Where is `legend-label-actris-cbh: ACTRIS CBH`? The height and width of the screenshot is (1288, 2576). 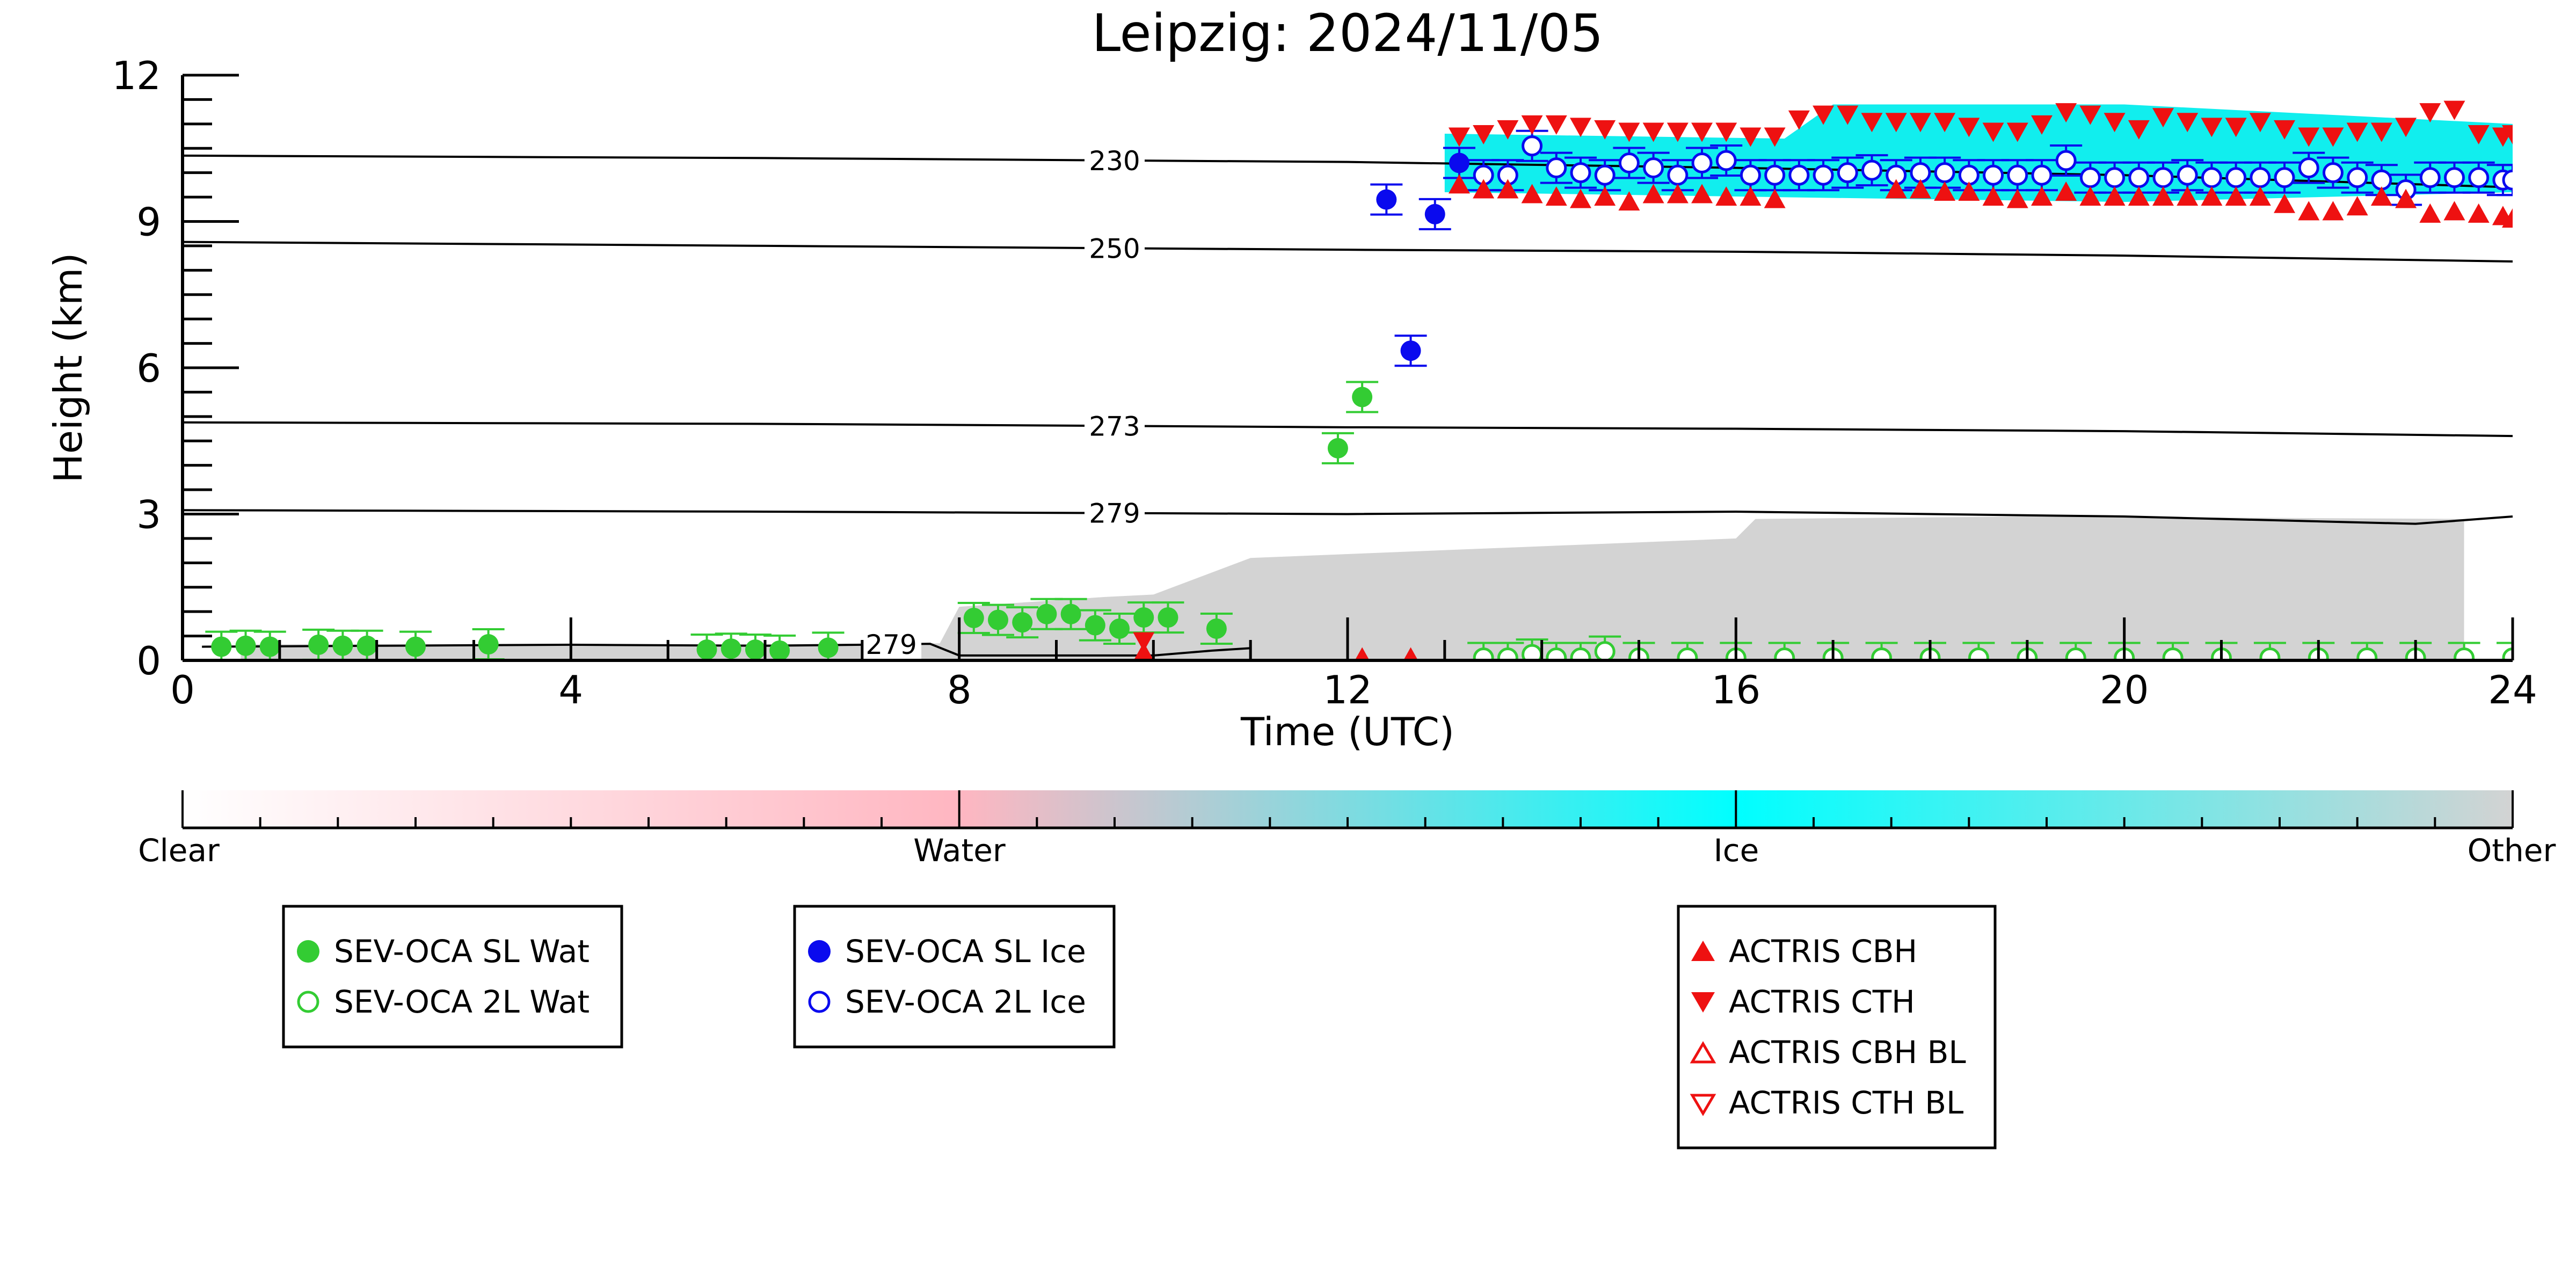
legend-label-actris-cbh: ACTRIS CBH is located at coordinates (1823, 951).